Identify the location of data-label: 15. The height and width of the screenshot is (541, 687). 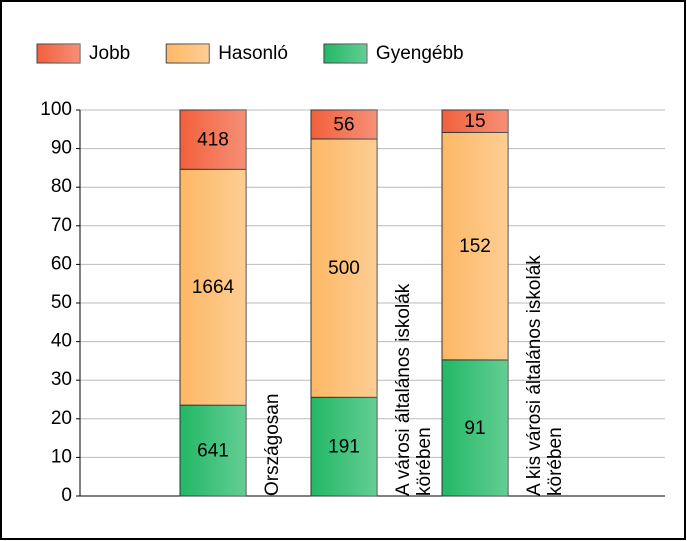
(474, 121).